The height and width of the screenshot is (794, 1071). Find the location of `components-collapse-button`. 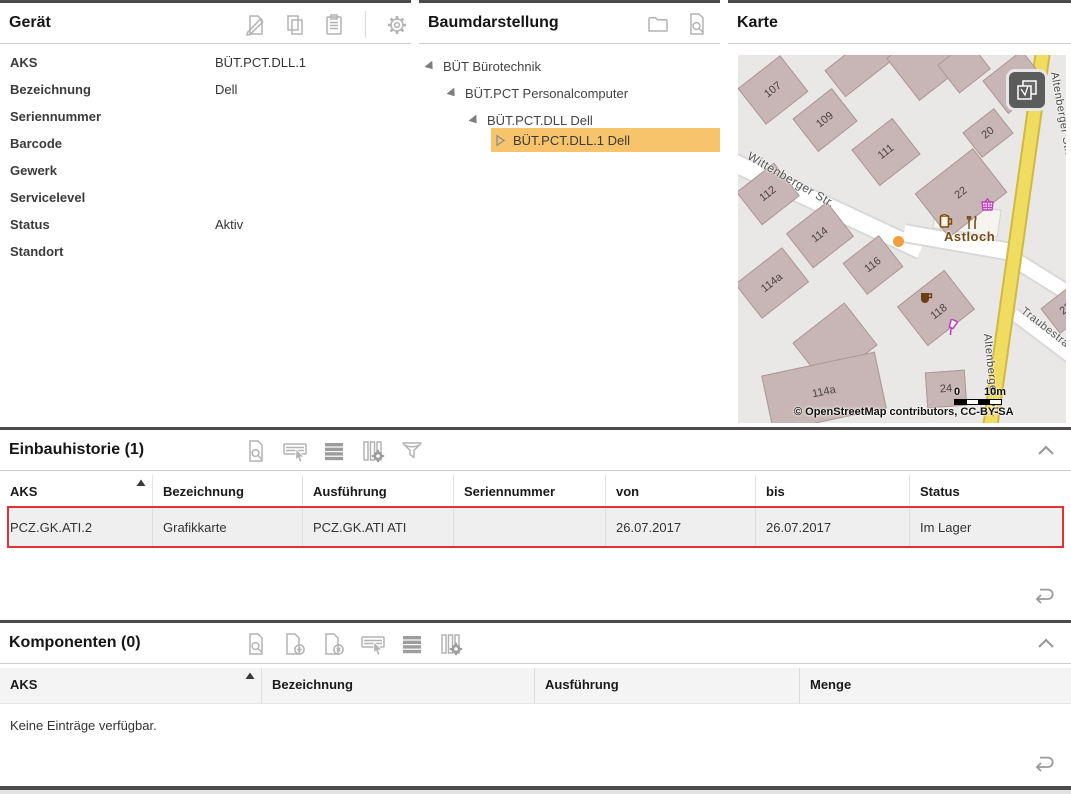

components-collapse-button is located at coordinates (1046, 643).